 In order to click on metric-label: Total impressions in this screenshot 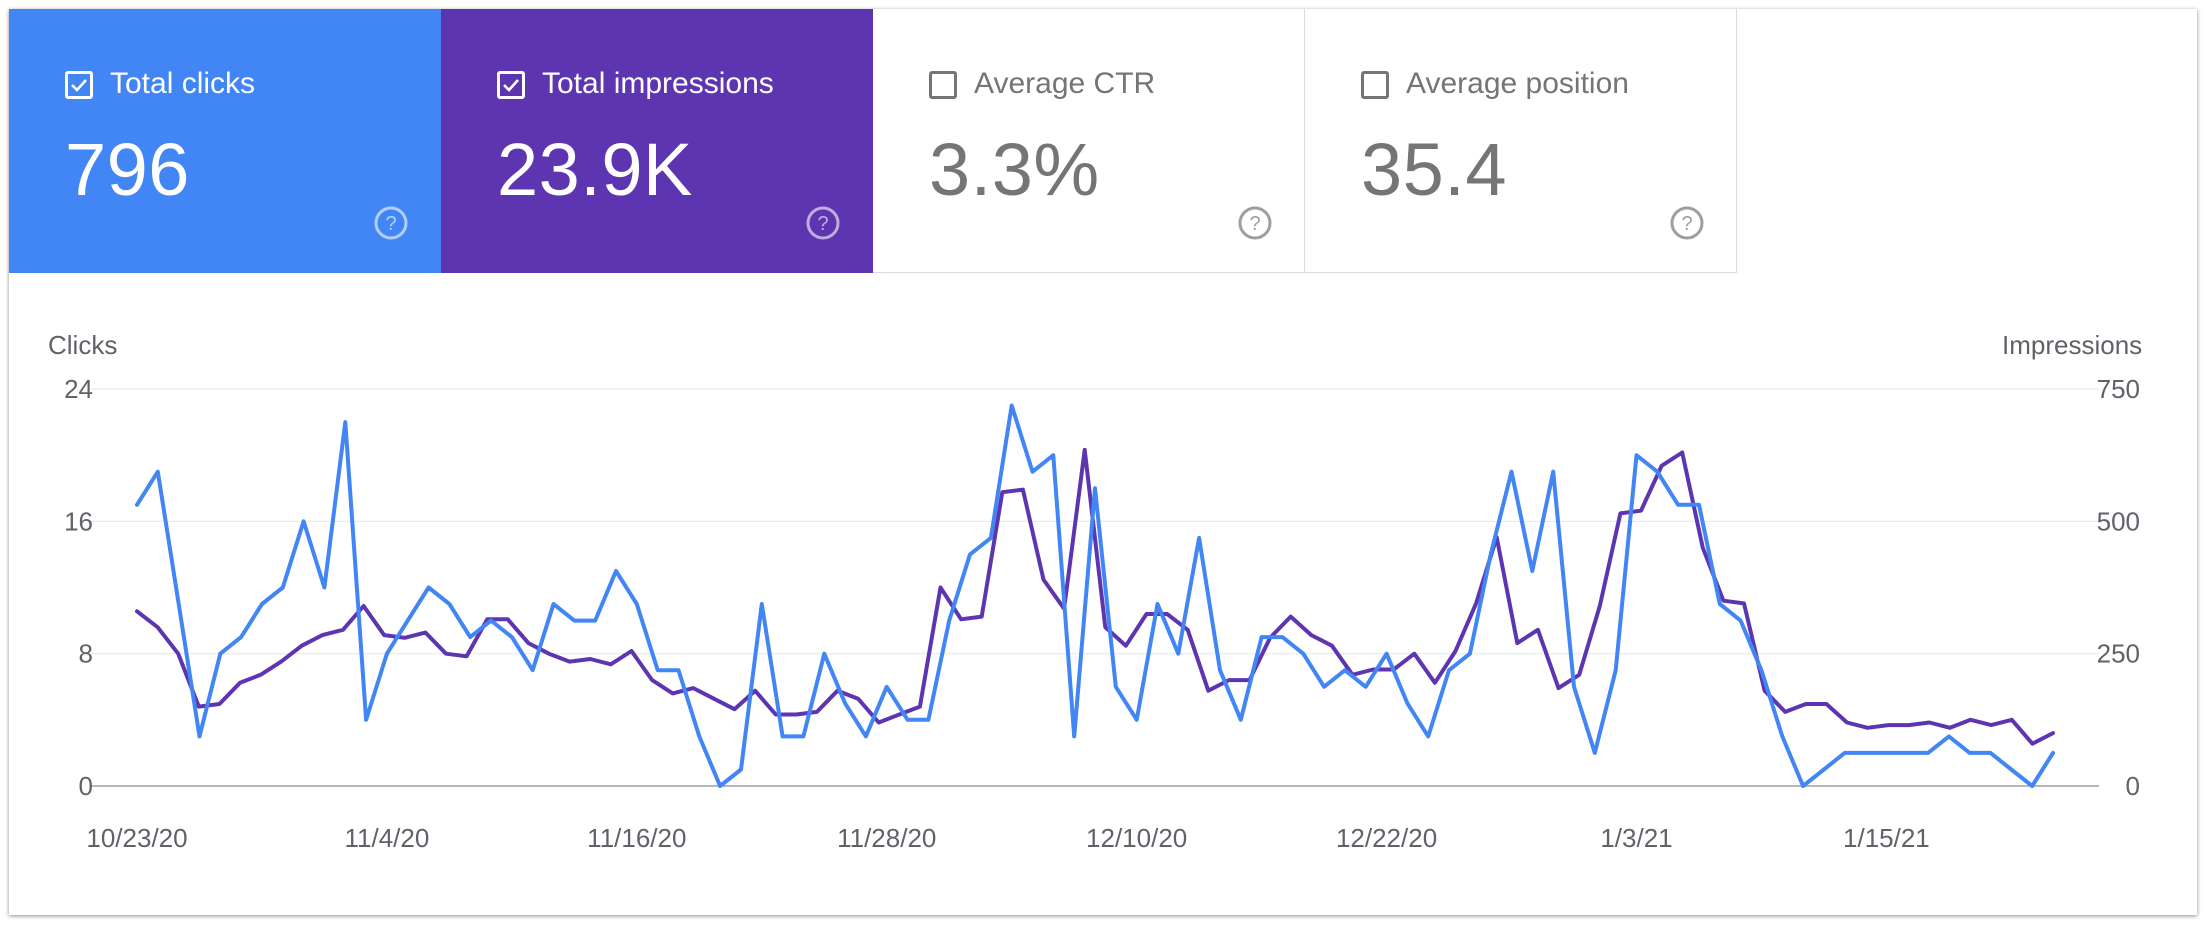, I will do `click(658, 83)`.